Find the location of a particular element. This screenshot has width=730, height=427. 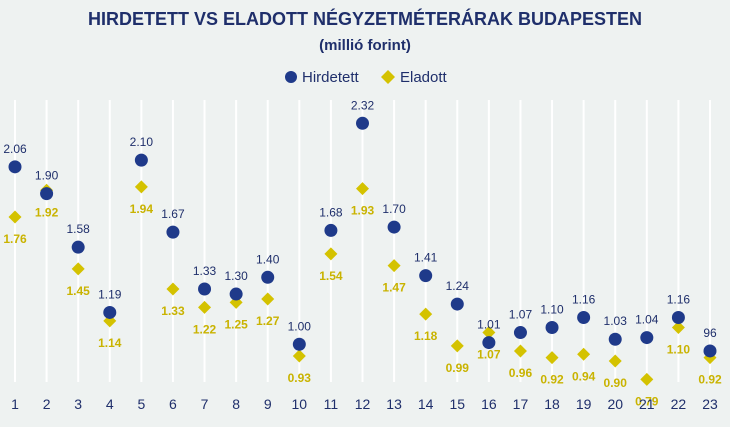

x-tick-label: 6 is located at coordinates (173, 404).